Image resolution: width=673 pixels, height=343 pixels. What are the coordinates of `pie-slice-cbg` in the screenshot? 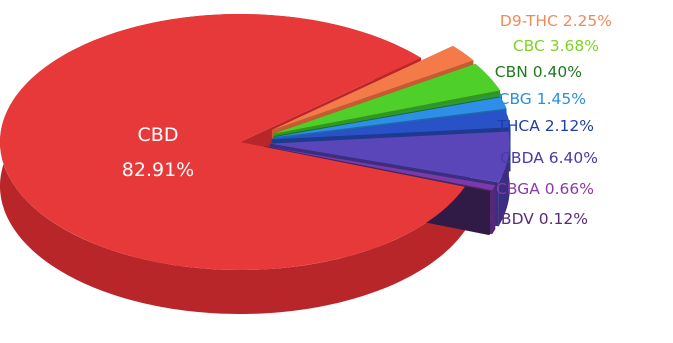 It's located at (389, 117).